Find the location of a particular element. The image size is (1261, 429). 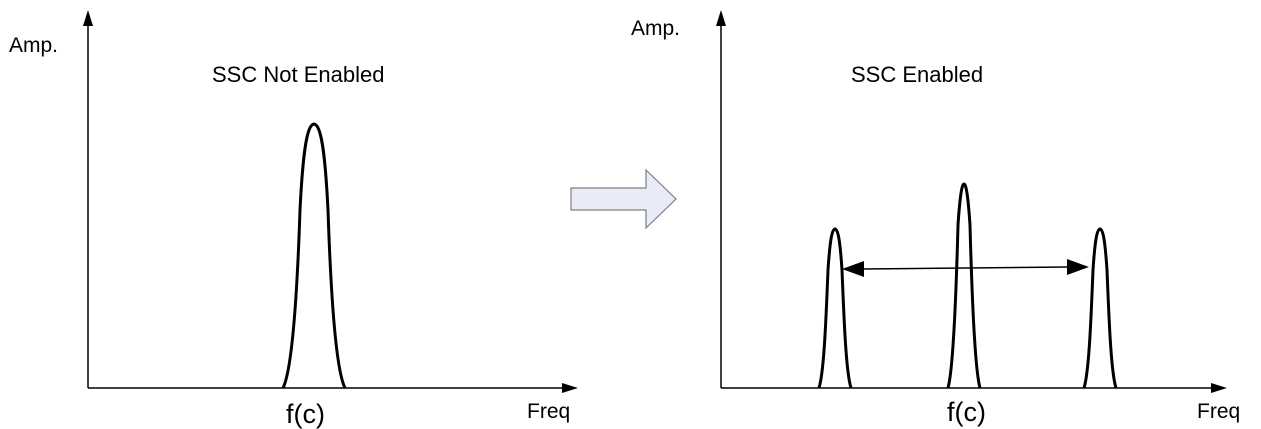

left-center-peak is located at coordinates (314, 255).